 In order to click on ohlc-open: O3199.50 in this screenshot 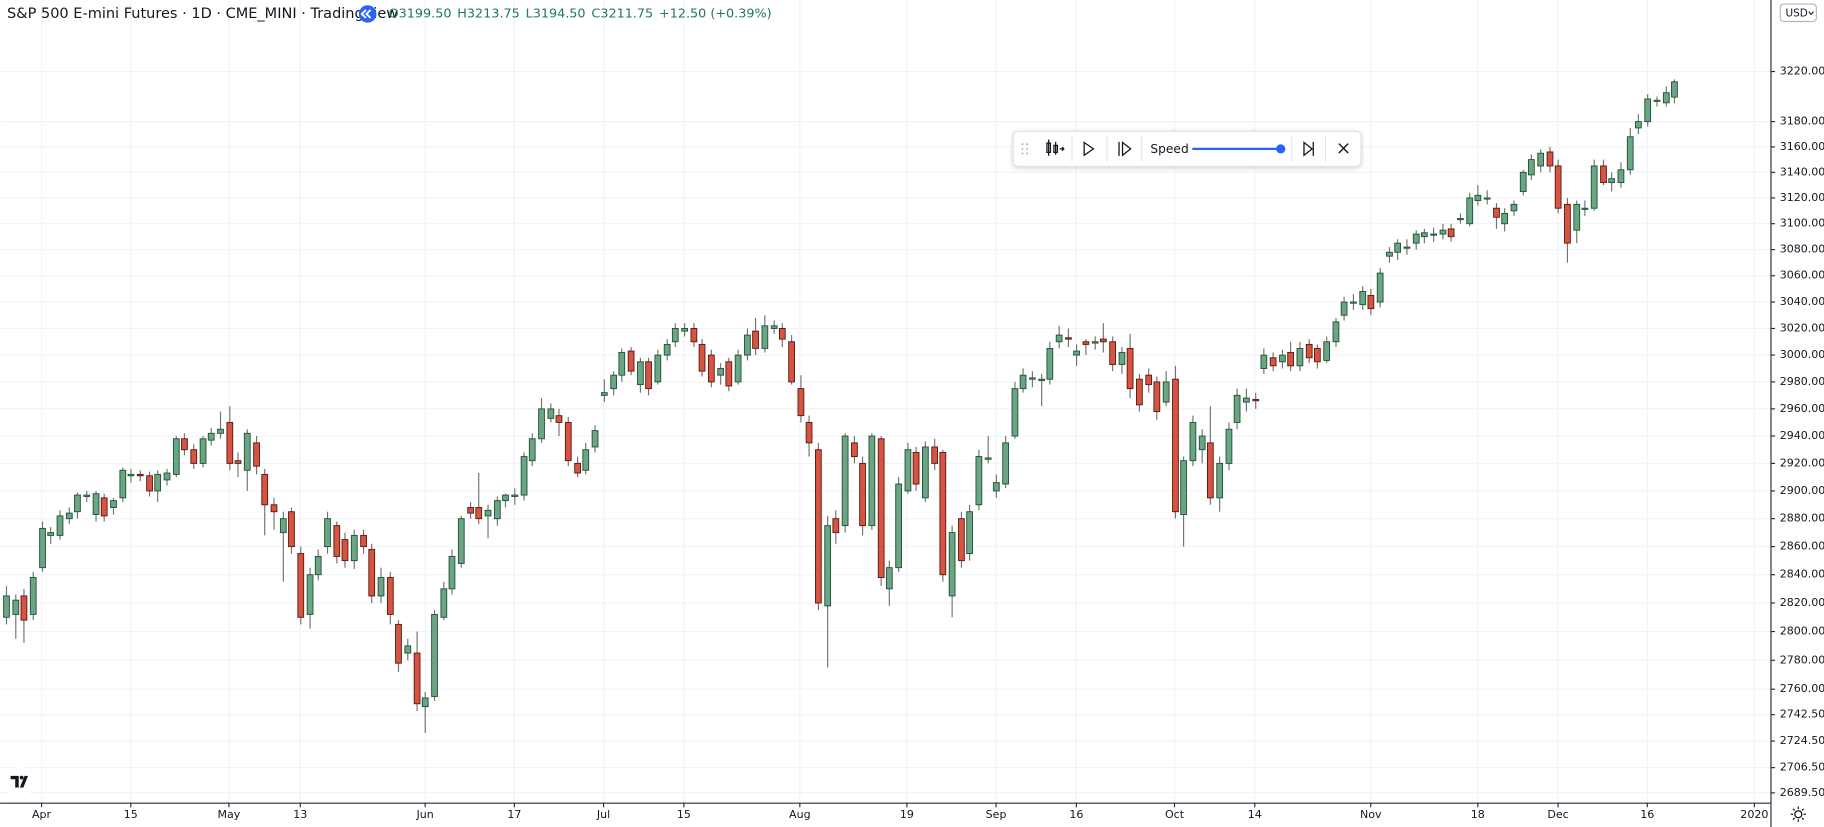, I will do `click(420, 13)`.